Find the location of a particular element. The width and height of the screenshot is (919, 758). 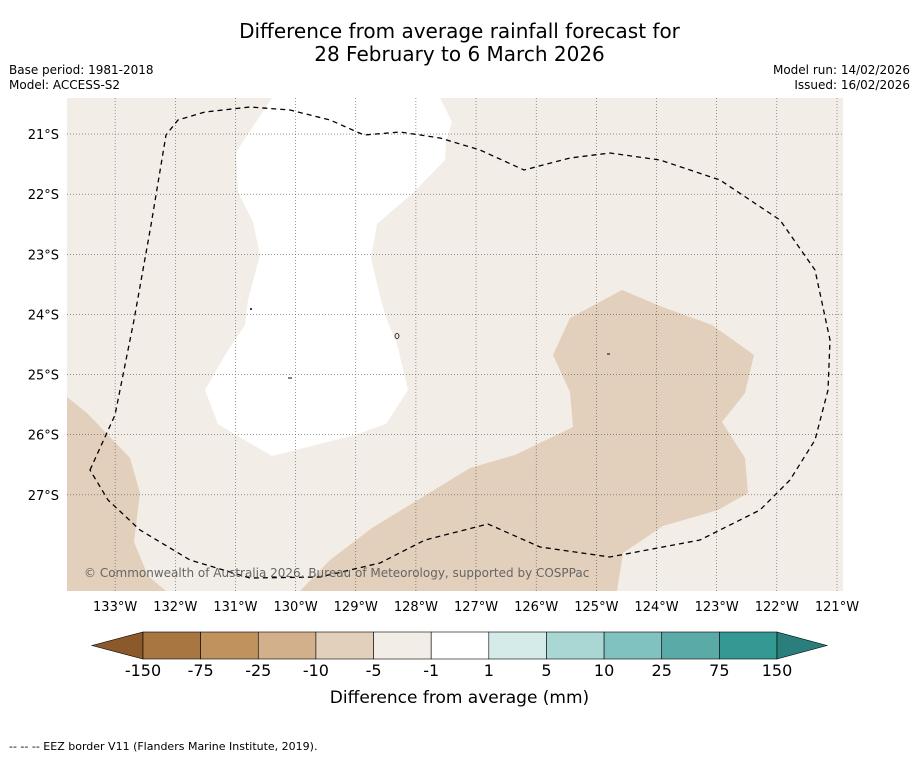

lon-label: 130°W is located at coordinates (296, 607).